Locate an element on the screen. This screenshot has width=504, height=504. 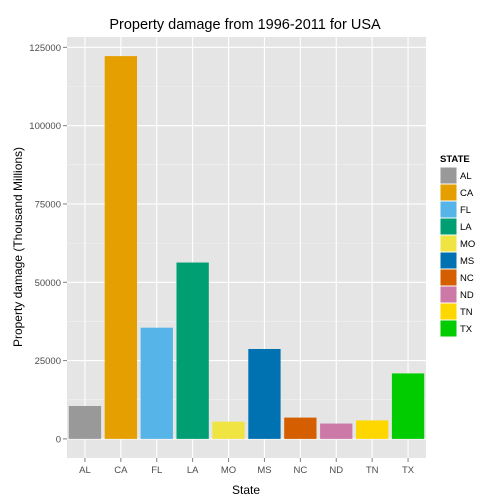
y-tick-label: 100000 is located at coordinates (45, 126).